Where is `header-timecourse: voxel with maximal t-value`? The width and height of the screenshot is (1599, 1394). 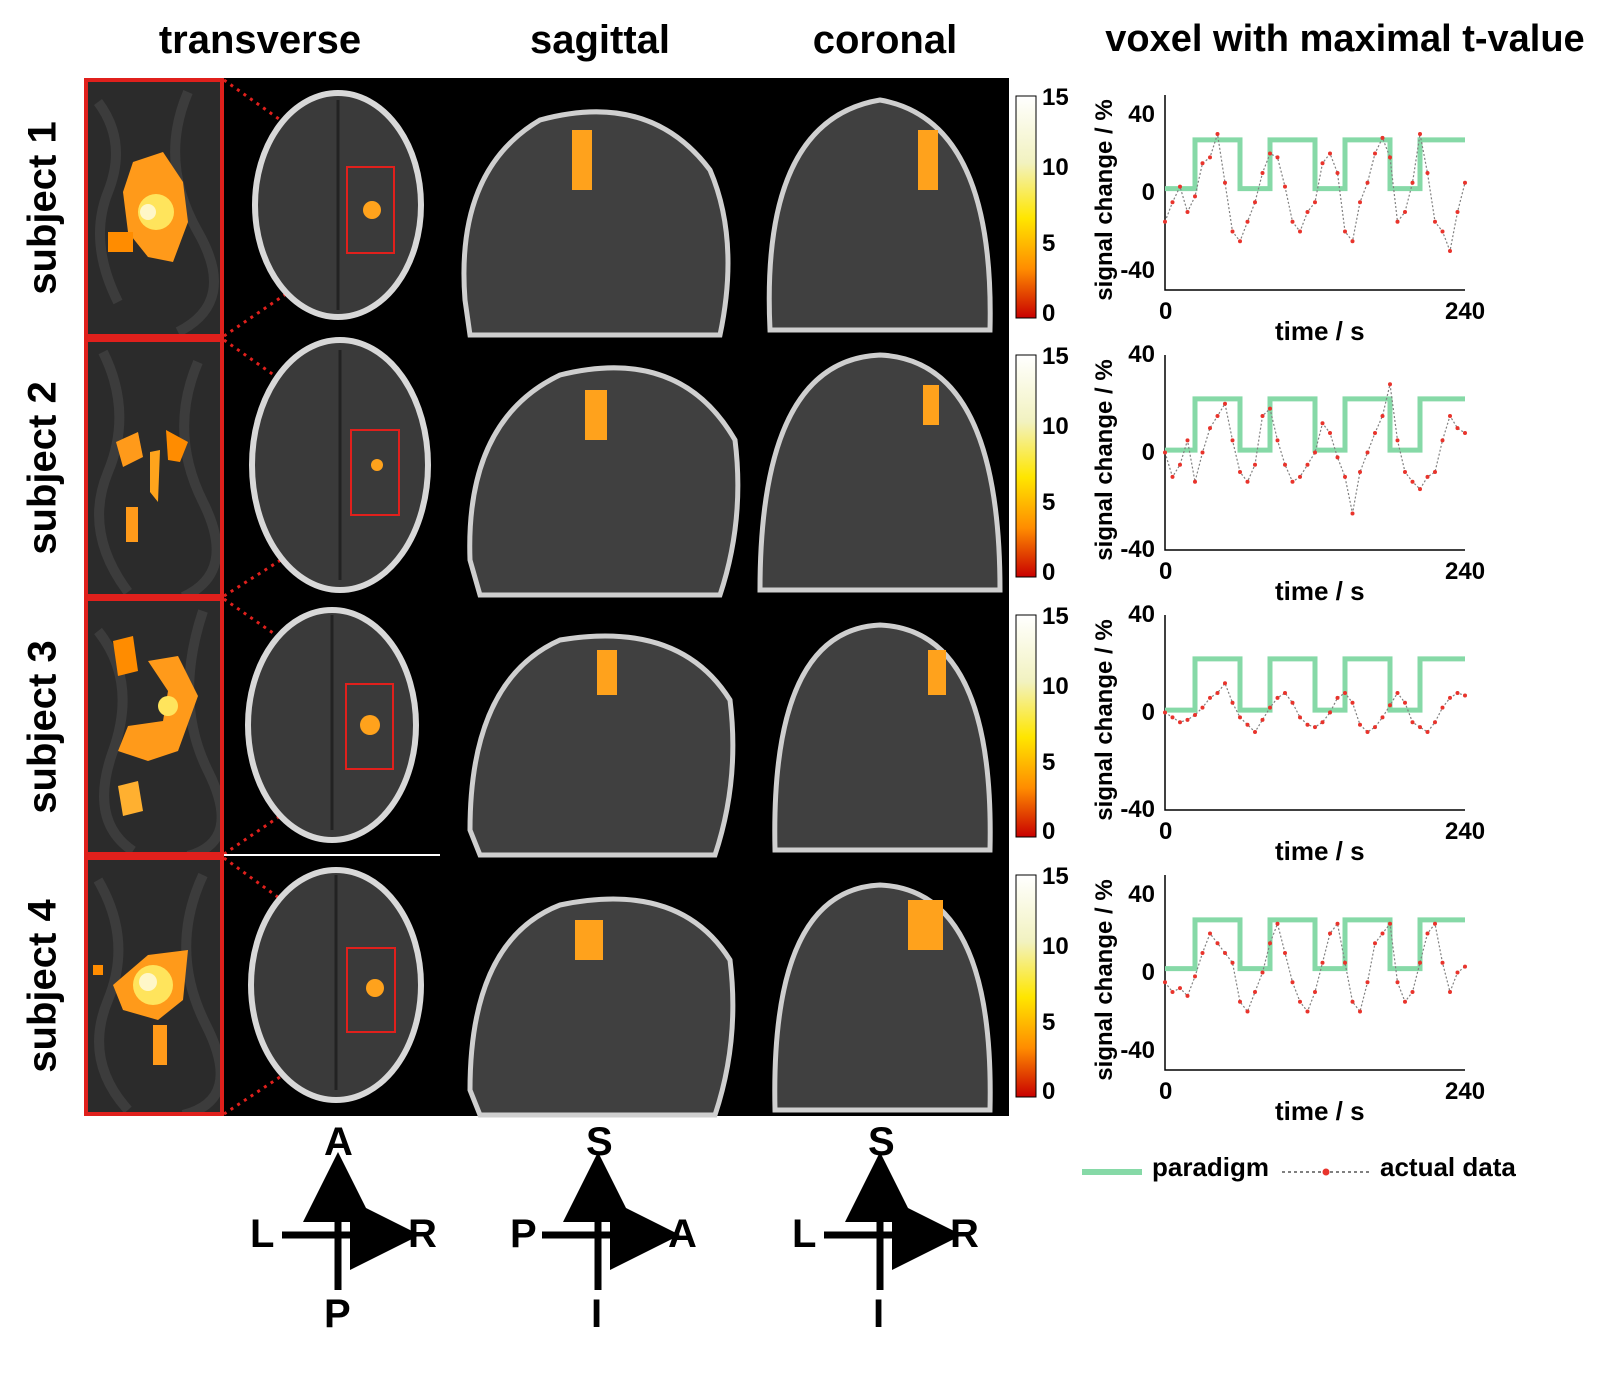
header-timecourse: voxel with maximal t-value is located at coordinates (1345, 39).